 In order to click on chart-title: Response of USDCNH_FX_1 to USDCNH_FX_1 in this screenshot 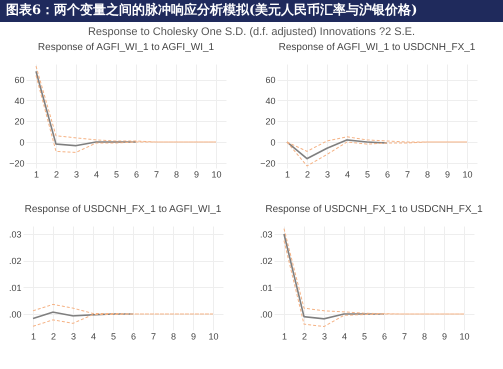, I will do `click(374, 209)`.